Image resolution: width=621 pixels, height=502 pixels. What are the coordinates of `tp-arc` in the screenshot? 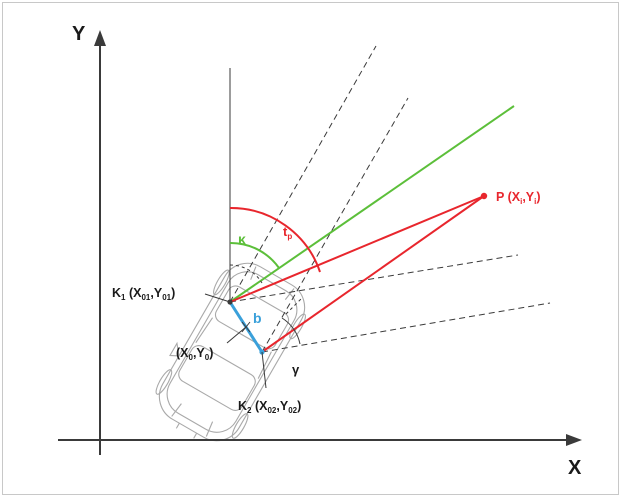 It's located at (275, 239).